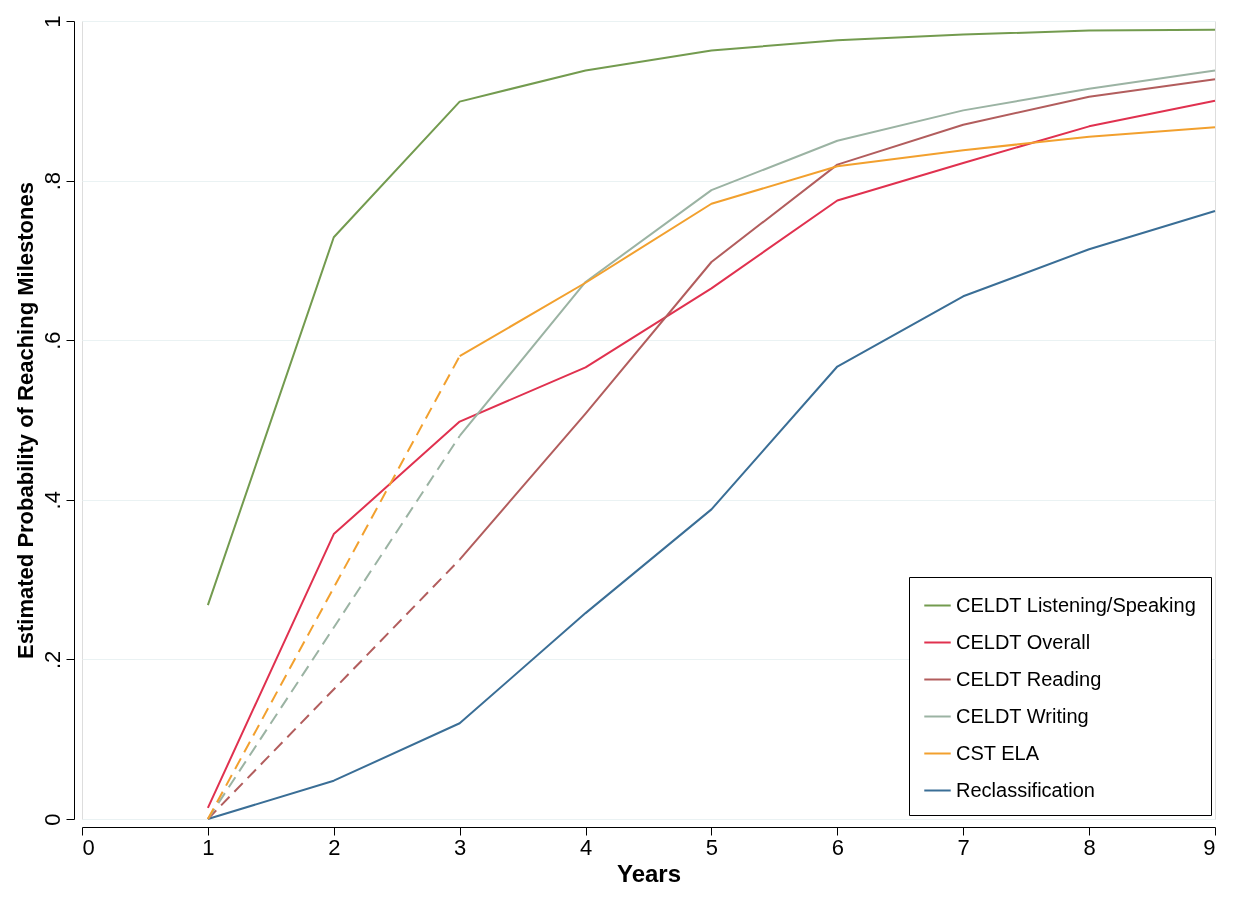  I want to click on y-tick-label: .6, so click(52, 340).